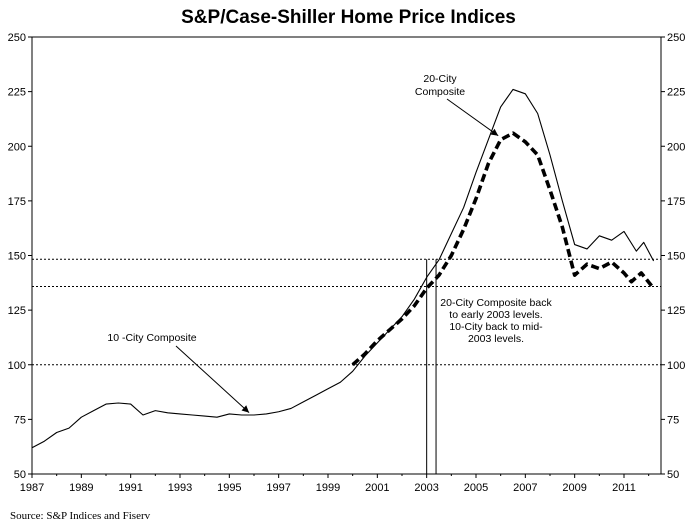 The image size is (697, 530). What do you see at coordinates (525, 488) in the screenshot?
I see `x-tick-label: 2007` at bounding box center [525, 488].